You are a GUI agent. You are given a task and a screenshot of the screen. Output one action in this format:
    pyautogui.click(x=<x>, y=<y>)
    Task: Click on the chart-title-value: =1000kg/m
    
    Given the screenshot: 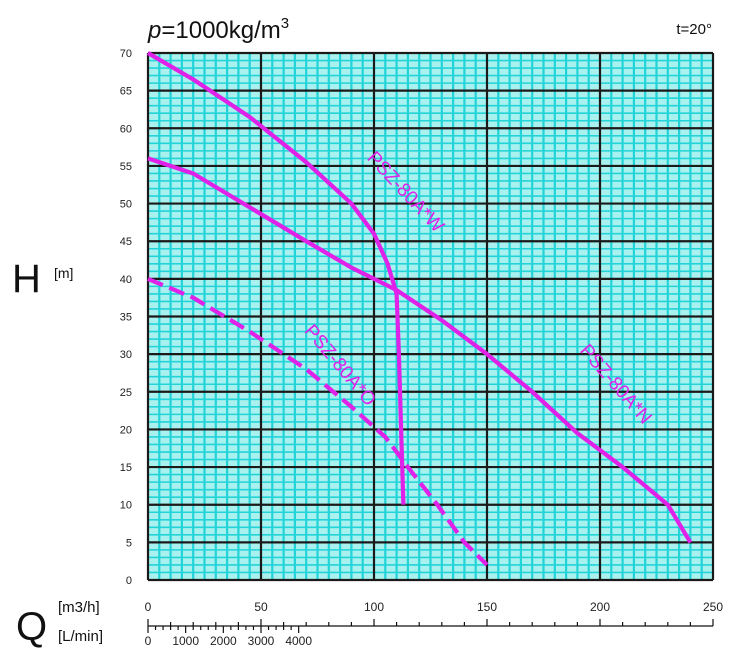 What is the action you would take?
    pyautogui.click(x=220, y=30)
    